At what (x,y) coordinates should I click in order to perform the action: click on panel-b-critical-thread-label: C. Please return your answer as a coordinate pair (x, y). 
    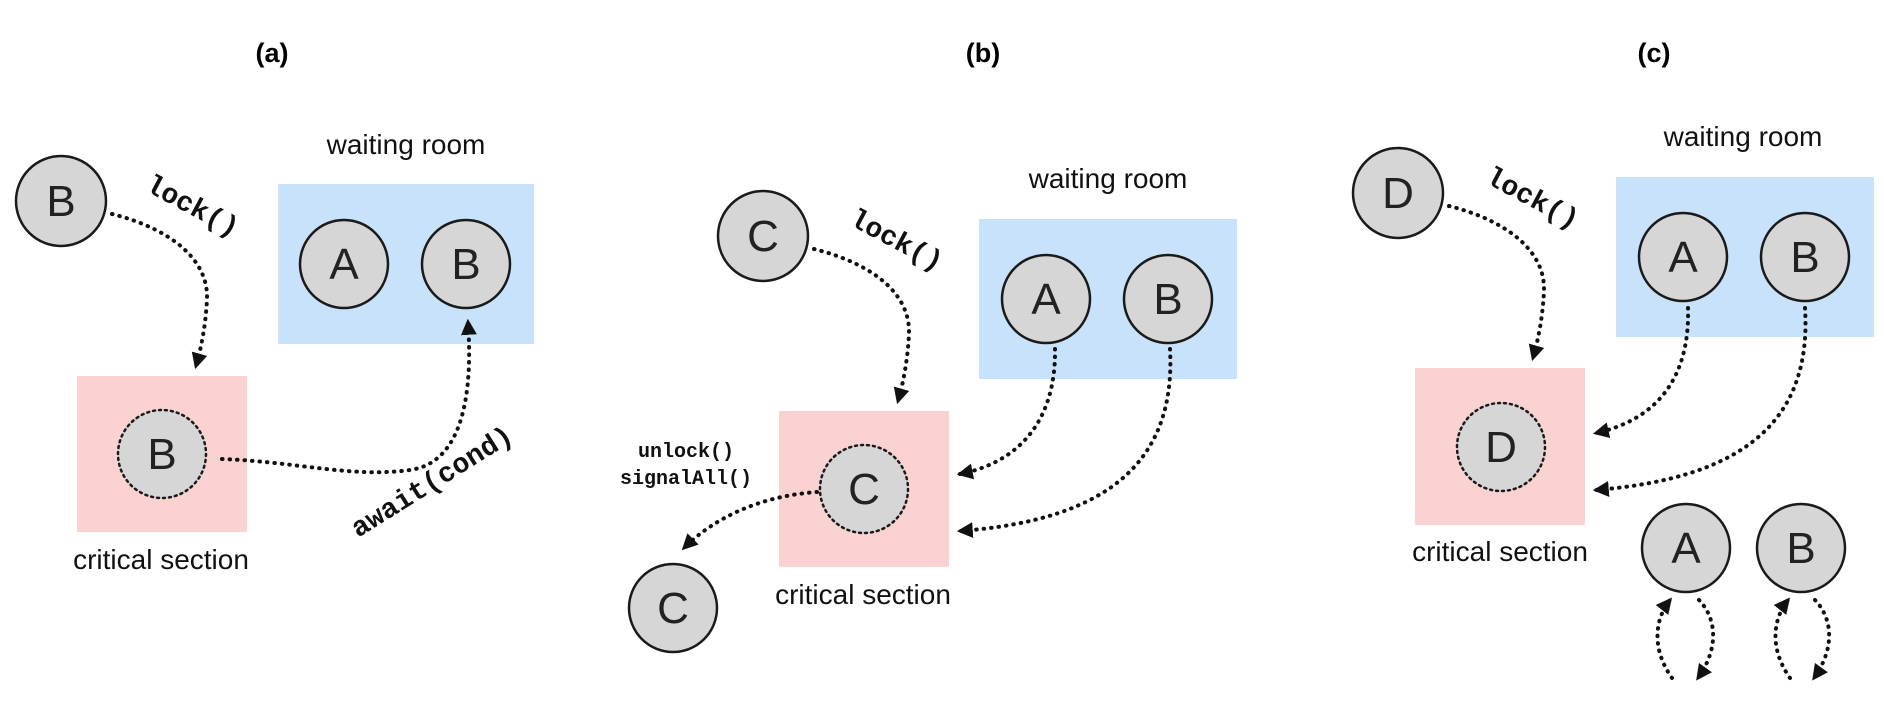
    Looking at the image, I should click on (864, 489).